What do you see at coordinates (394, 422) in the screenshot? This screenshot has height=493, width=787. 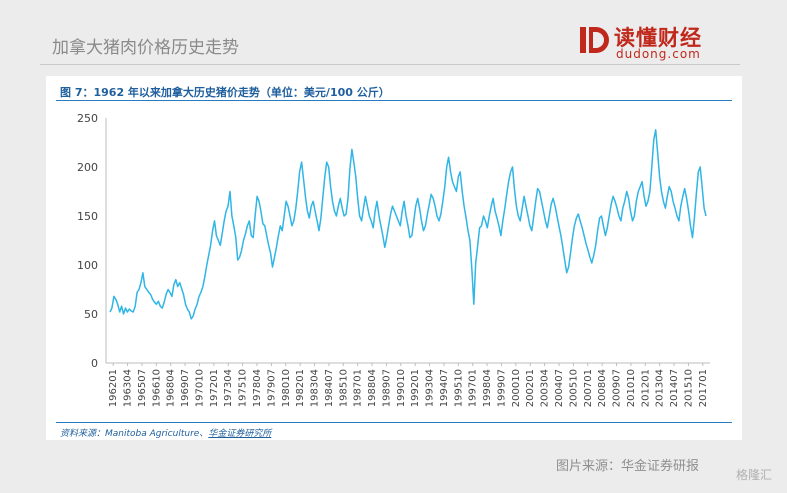 I see `source-rule` at bounding box center [394, 422].